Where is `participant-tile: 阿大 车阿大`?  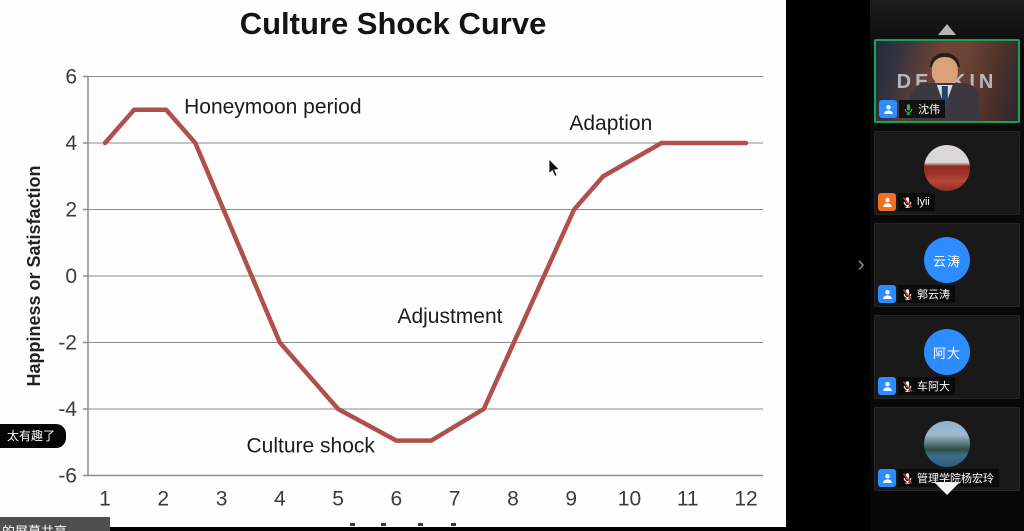 participant-tile: 阿大 车阿大 is located at coordinates (947, 357).